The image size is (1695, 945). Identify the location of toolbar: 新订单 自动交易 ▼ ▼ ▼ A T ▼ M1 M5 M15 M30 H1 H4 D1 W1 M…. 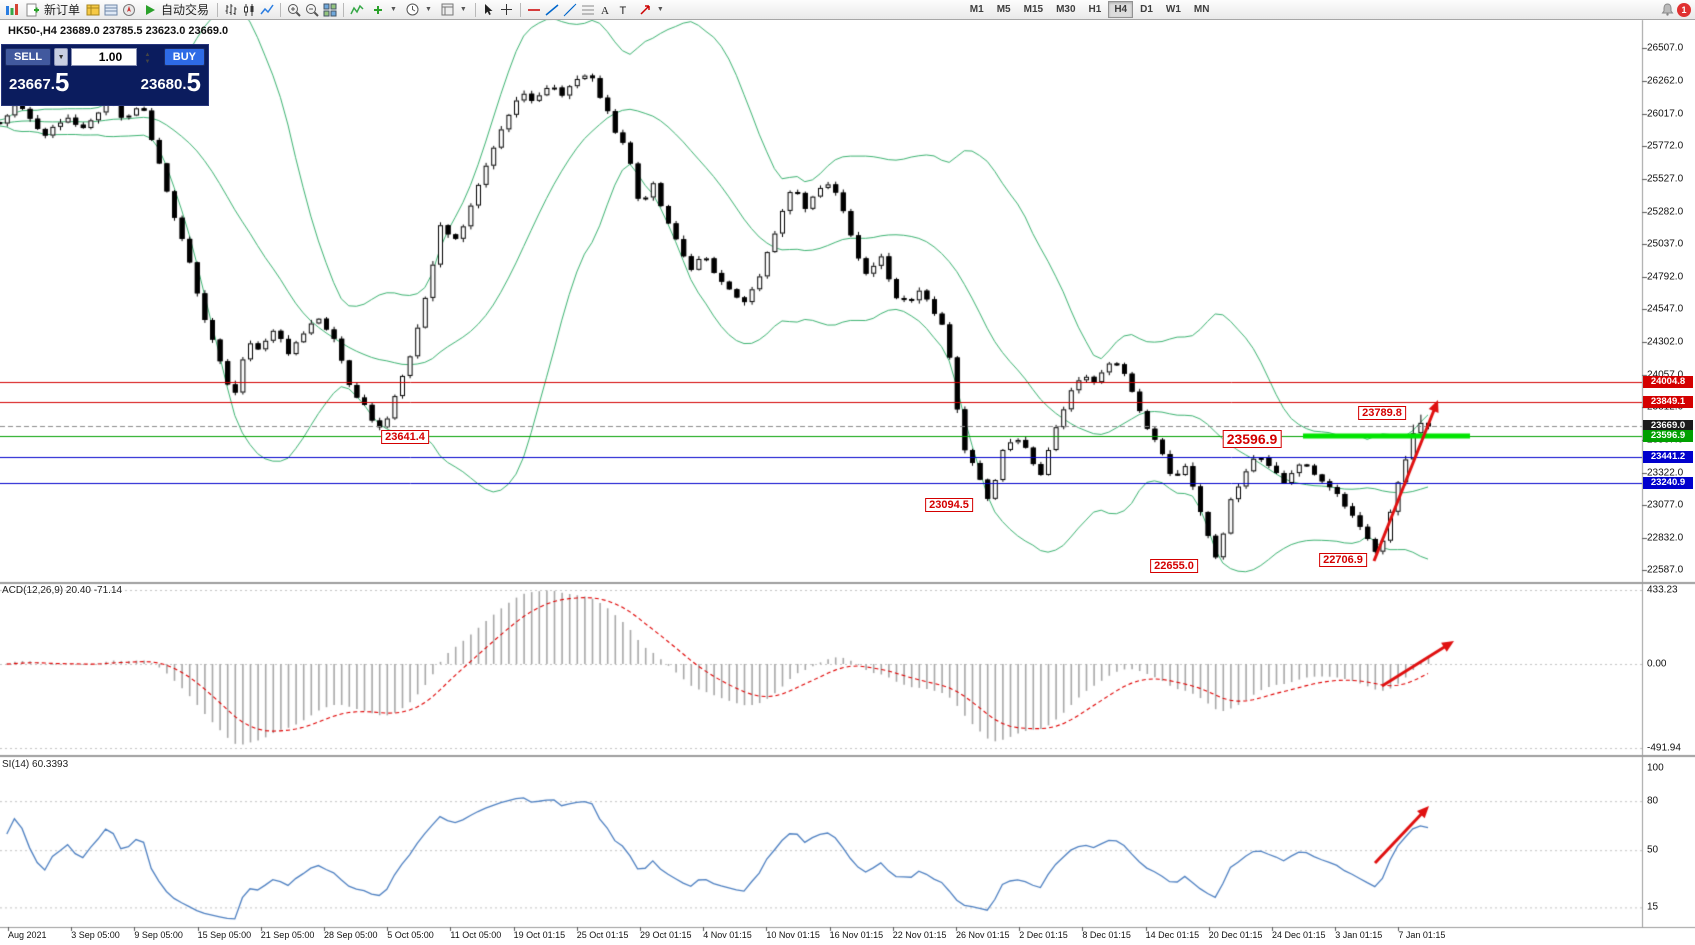
(847, 10).